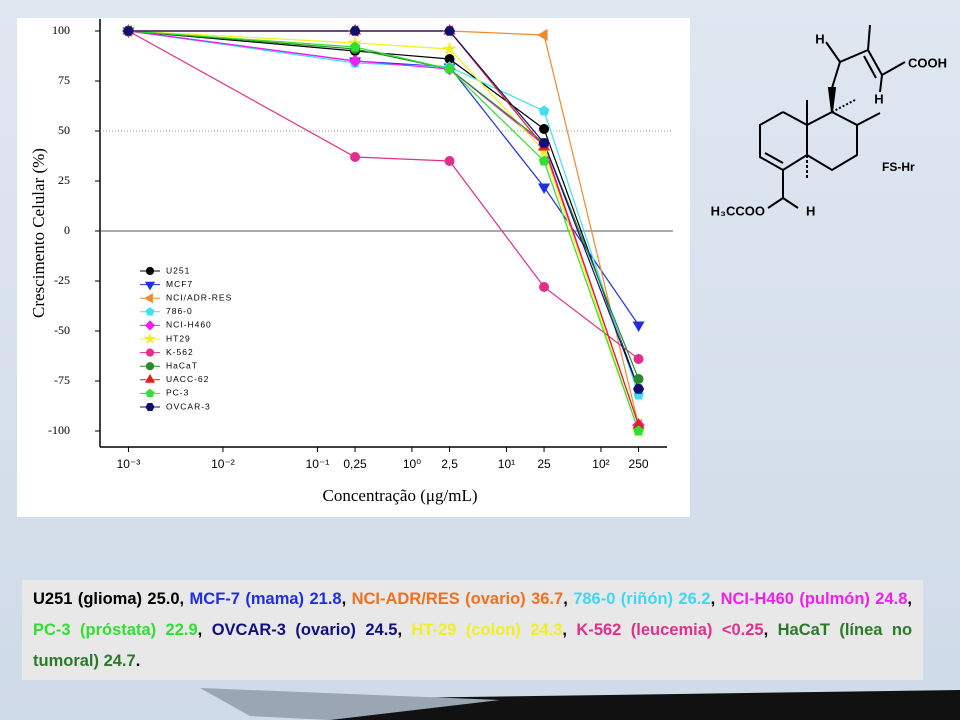 The width and height of the screenshot is (960, 720). What do you see at coordinates (64, 180) in the screenshot?
I see `y-tick-label: 25` at bounding box center [64, 180].